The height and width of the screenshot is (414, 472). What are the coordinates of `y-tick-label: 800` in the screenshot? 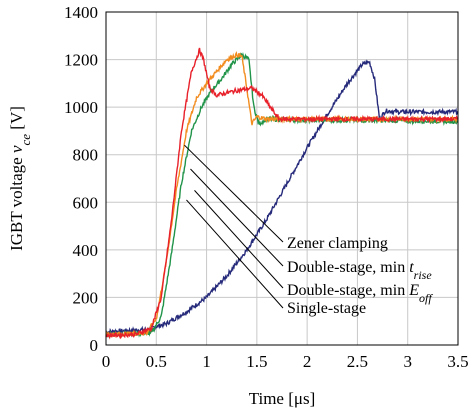 It's located at (86, 155).